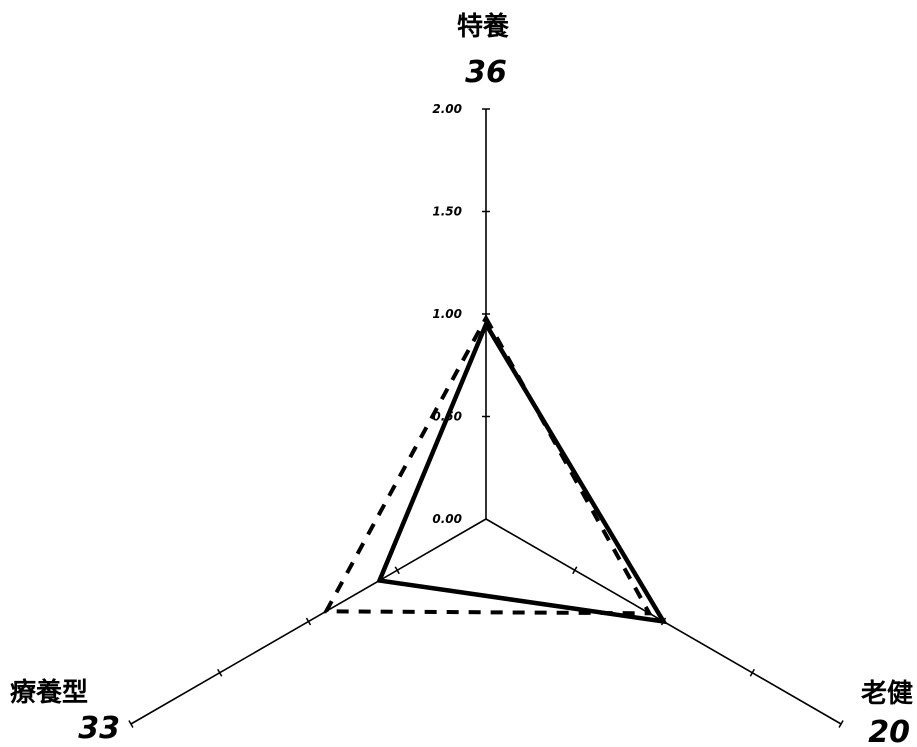  I want to click on radar-tick-labels: 0.000.501.001.502.00, so click(447, 314).